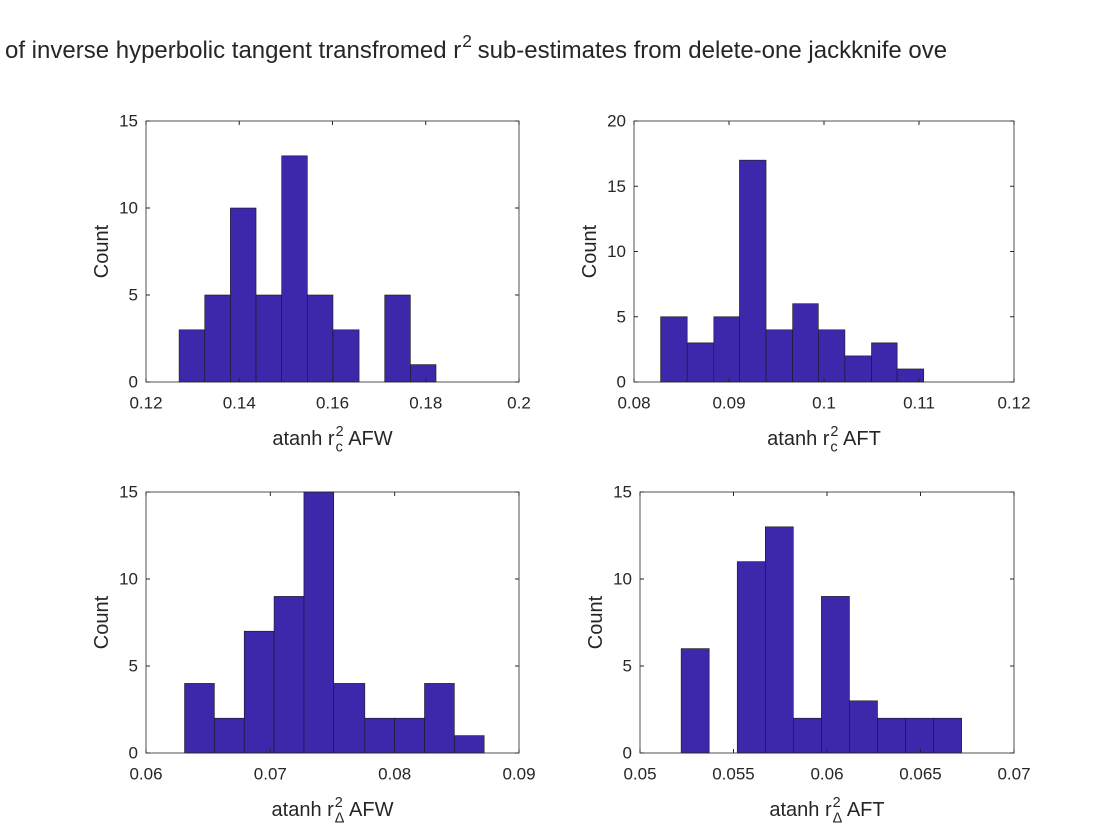 The image size is (1120, 840). What do you see at coordinates (467, 41) in the screenshot?
I see `figure-title-superscript: 2` at bounding box center [467, 41].